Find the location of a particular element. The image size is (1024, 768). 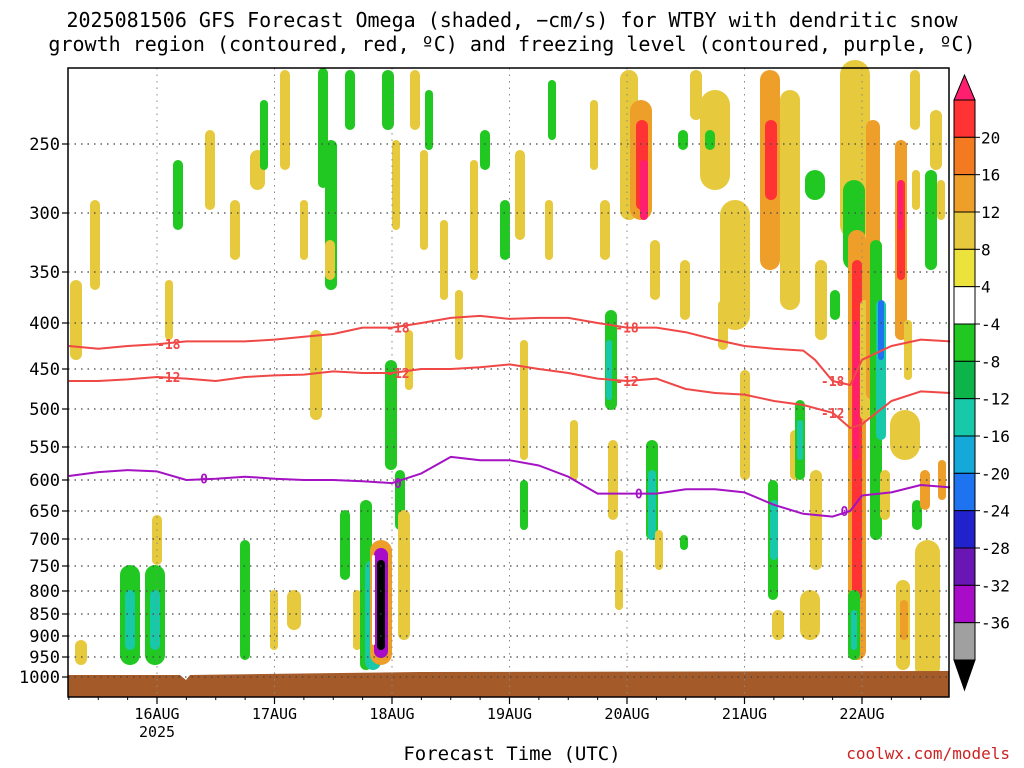

x-tick-label: 18AUG is located at coordinates (391, 714).